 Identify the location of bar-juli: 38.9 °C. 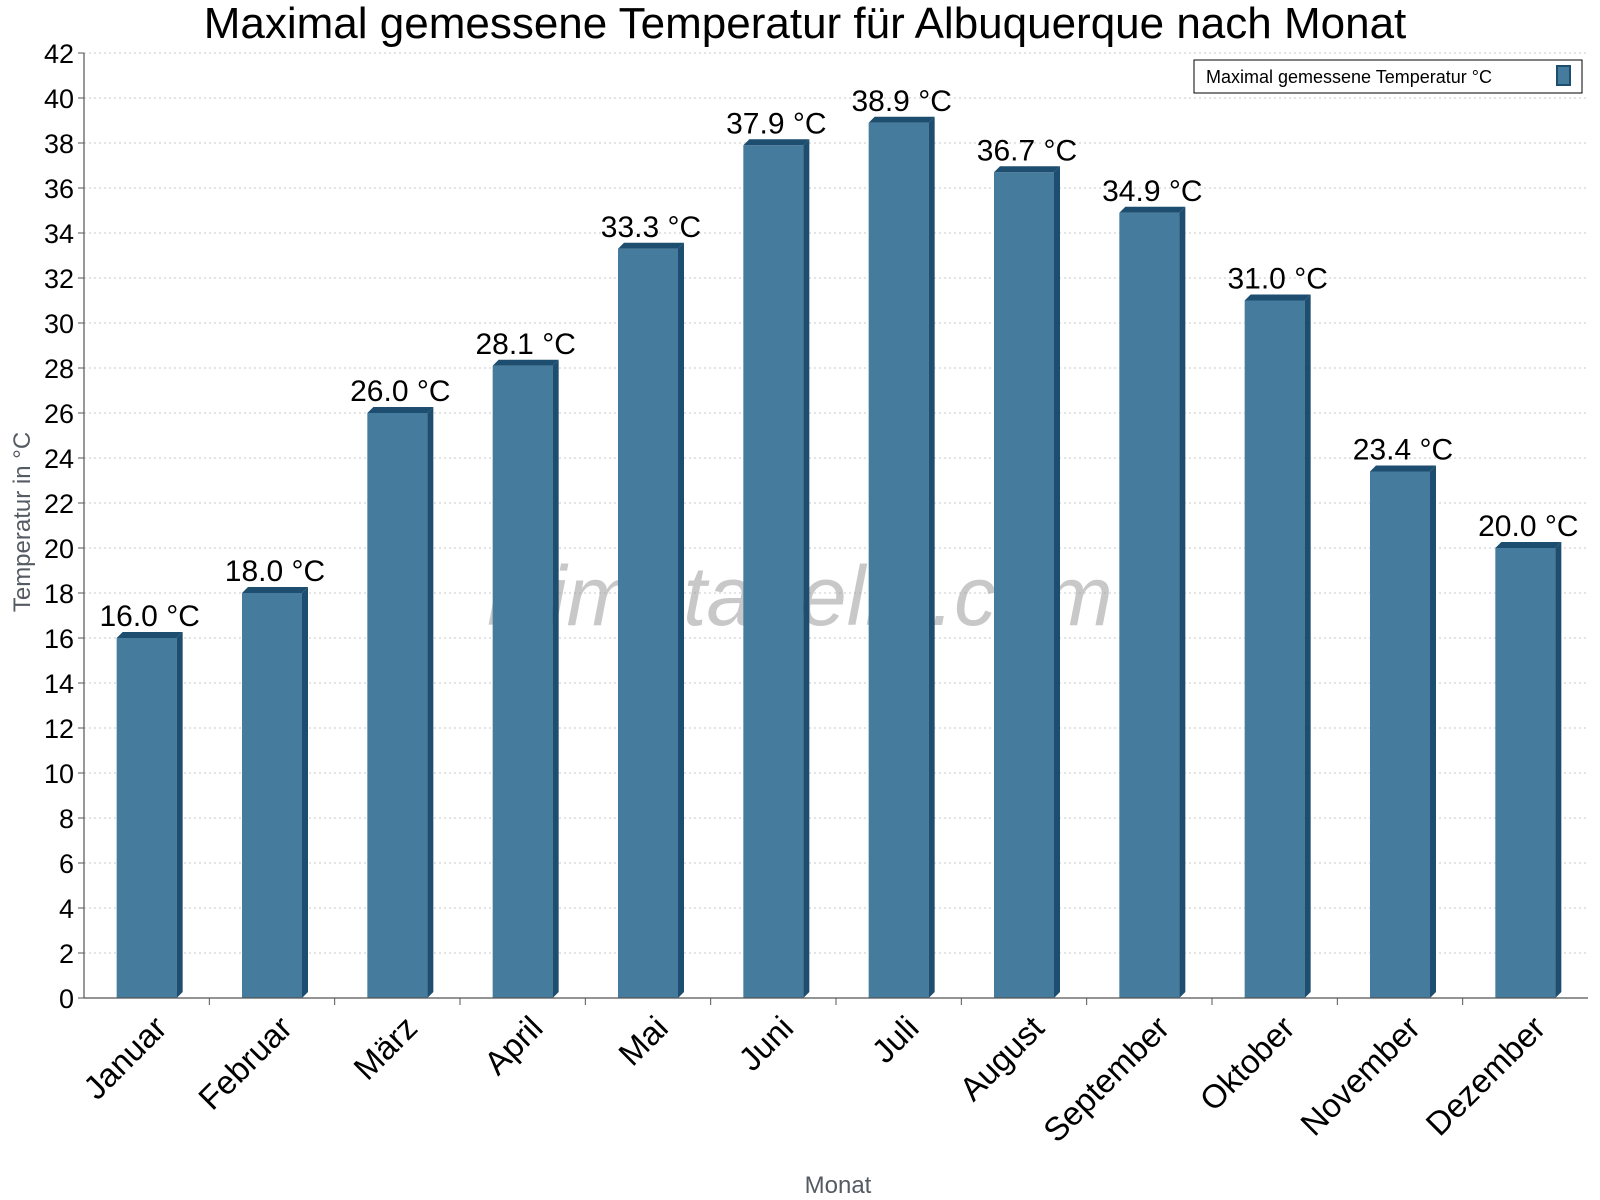
(901, 541).